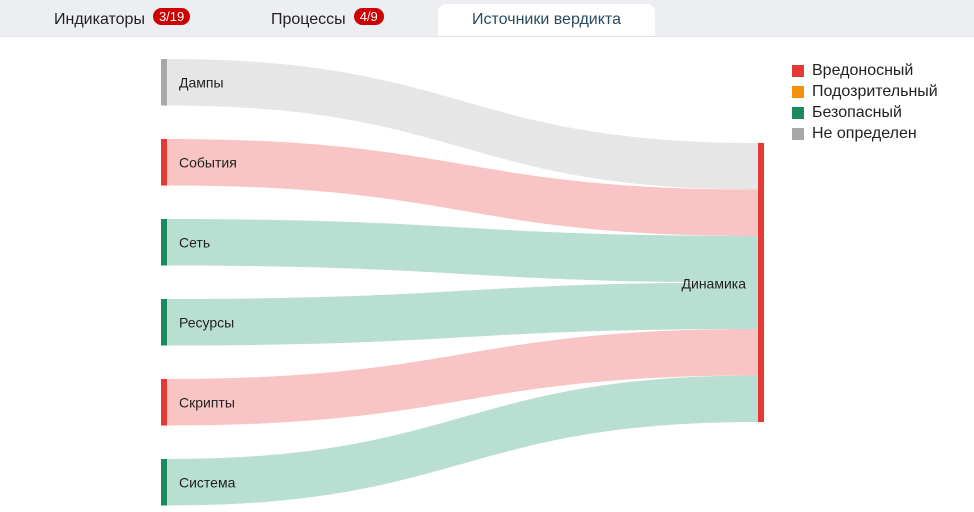 The image size is (974, 512). I want to click on legend-item: Вредоносный, so click(865, 70).